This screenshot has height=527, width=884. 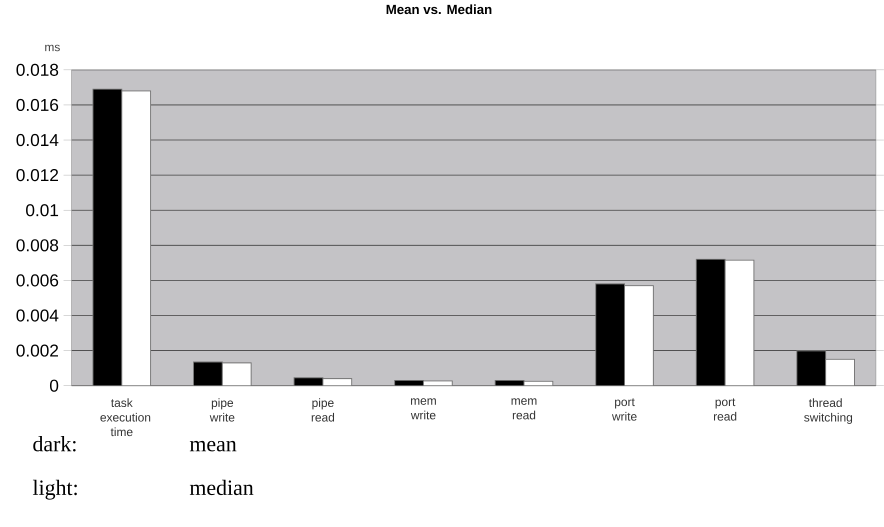 I want to click on y-tick-label: 0.016, so click(x=37, y=105).